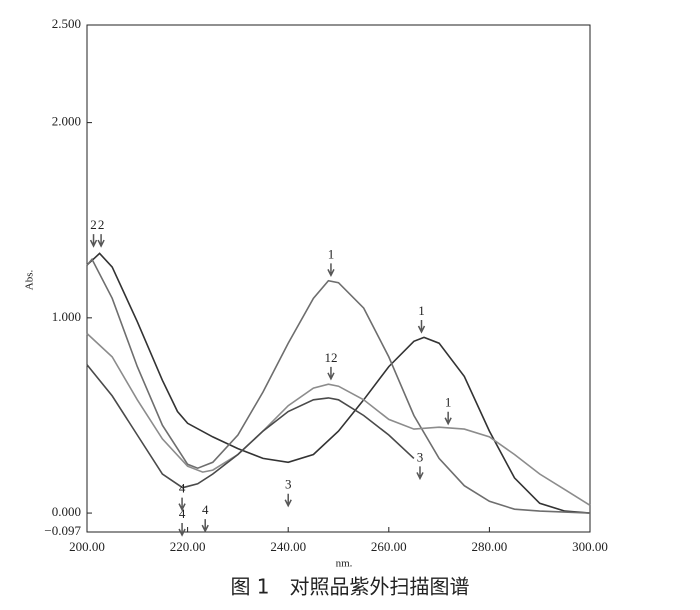 The image size is (700, 610). I want to click on y-tick-label: 1.000, so click(66, 316).